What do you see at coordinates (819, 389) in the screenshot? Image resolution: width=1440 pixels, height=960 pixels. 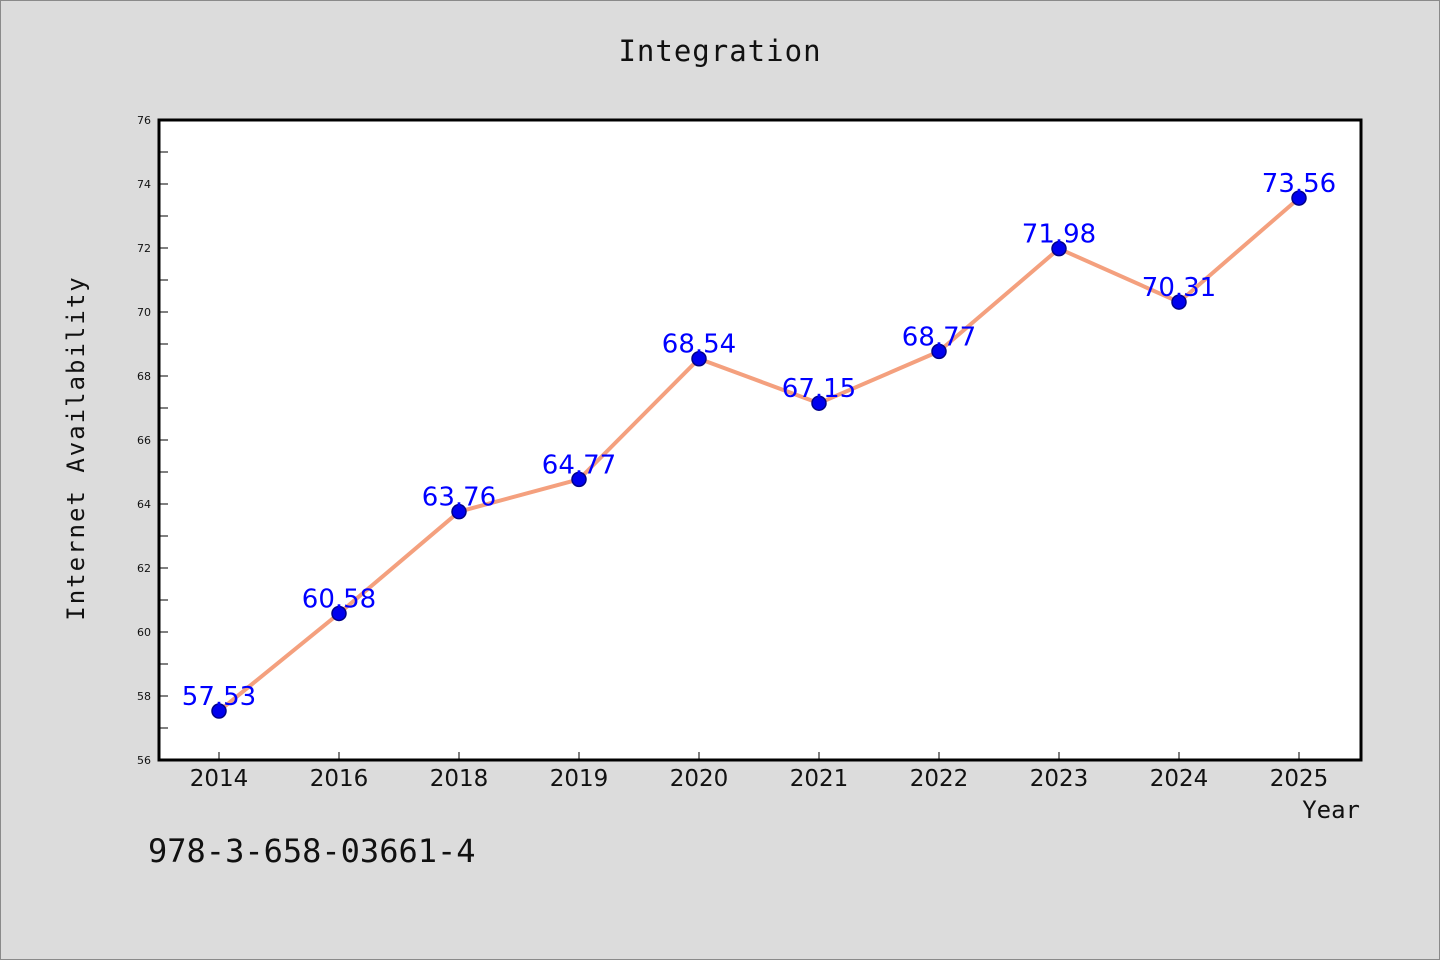 I see `data-label: 67.15` at bounding box center [819, 389].